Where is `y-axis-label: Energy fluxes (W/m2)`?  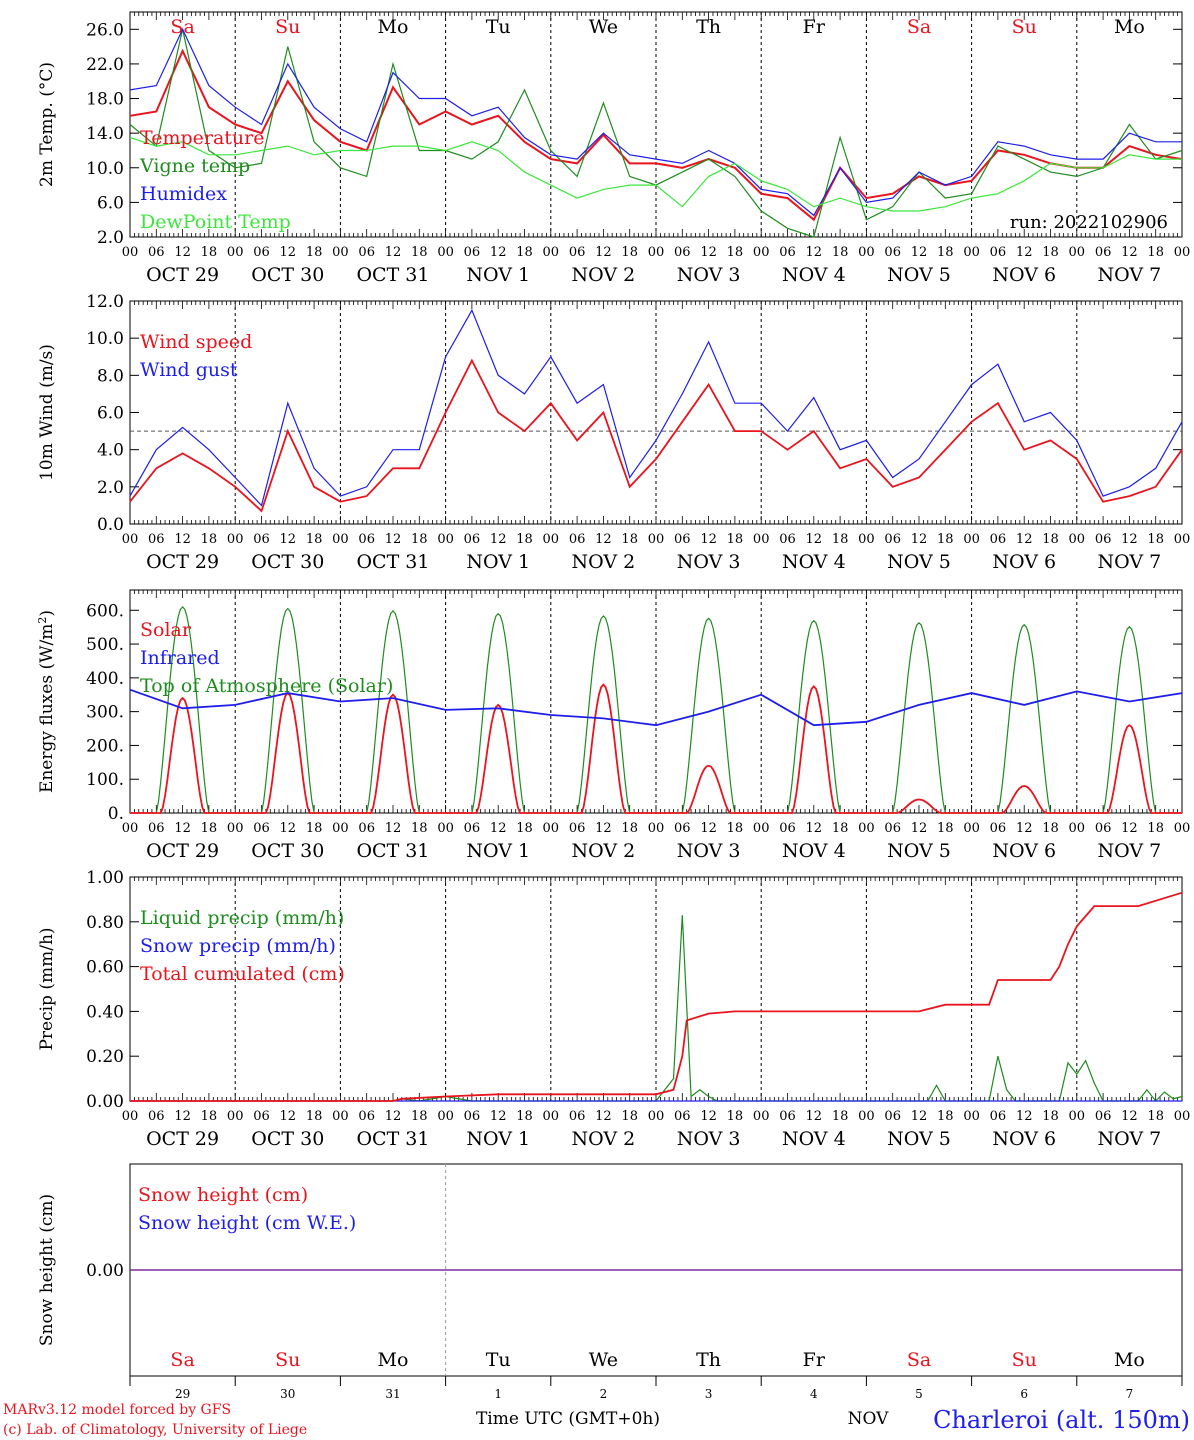 y-axis-label: Energy fluxes (W/m2) is located at coordinates (47, 701).